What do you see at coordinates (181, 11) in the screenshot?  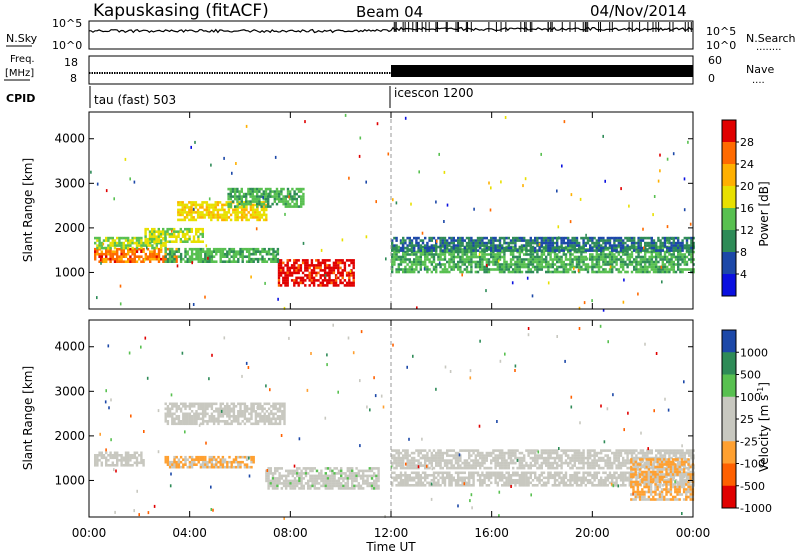 I see `site-title: Kapuskasing (fitACF)` at bounding box center [181, 11].